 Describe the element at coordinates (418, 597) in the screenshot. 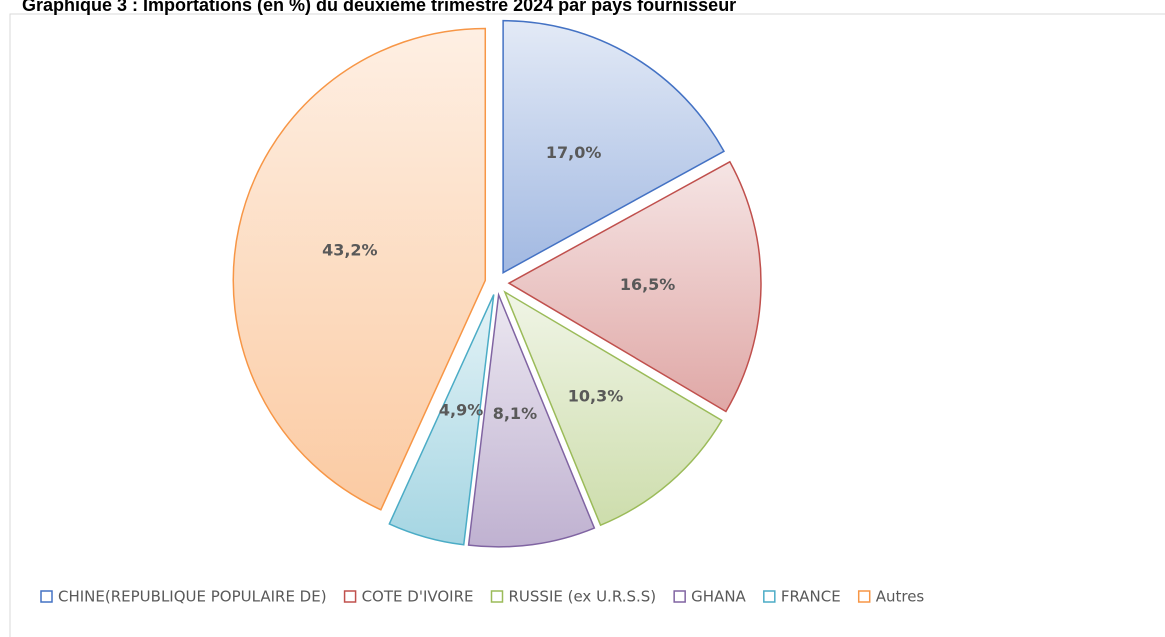

I see `legend-label: COTE D'IVOIRE` at that location.